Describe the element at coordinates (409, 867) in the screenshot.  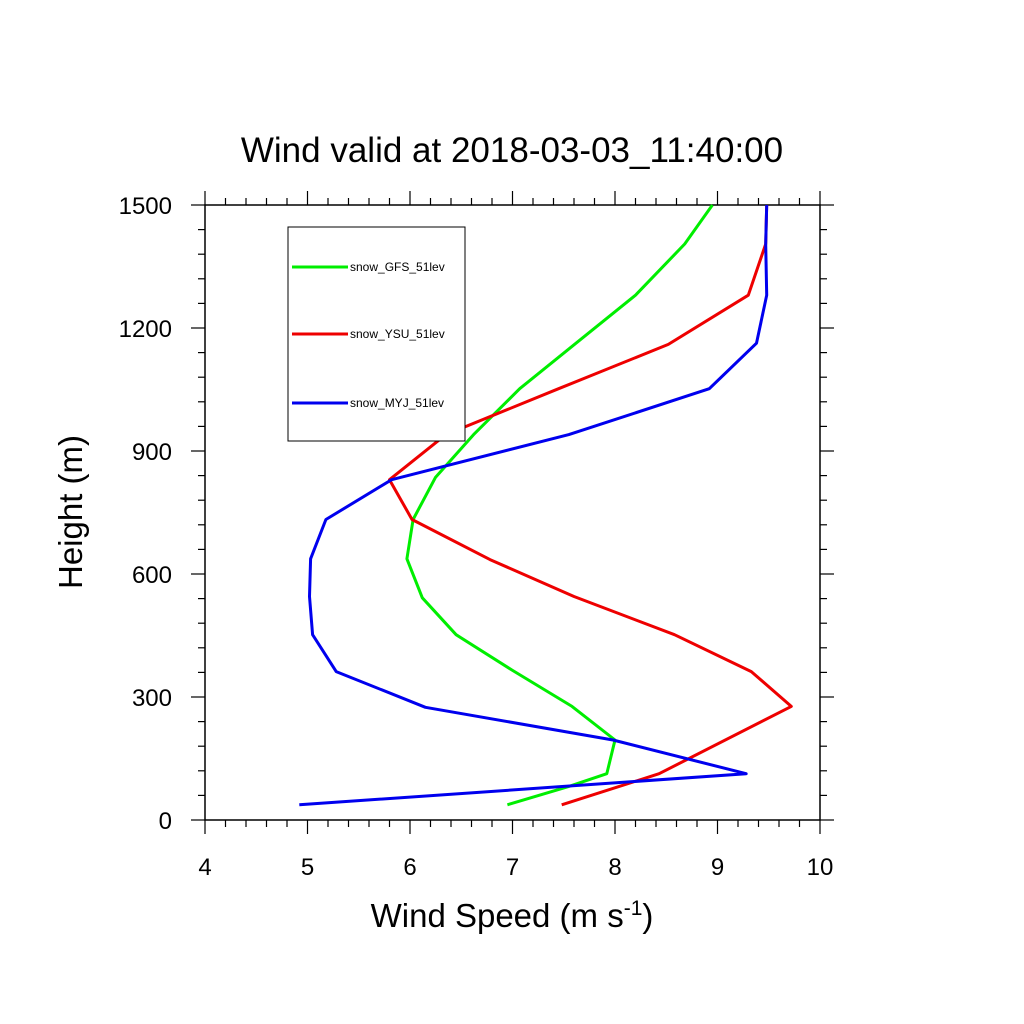
I see `x-tick-label: 6` at that location.